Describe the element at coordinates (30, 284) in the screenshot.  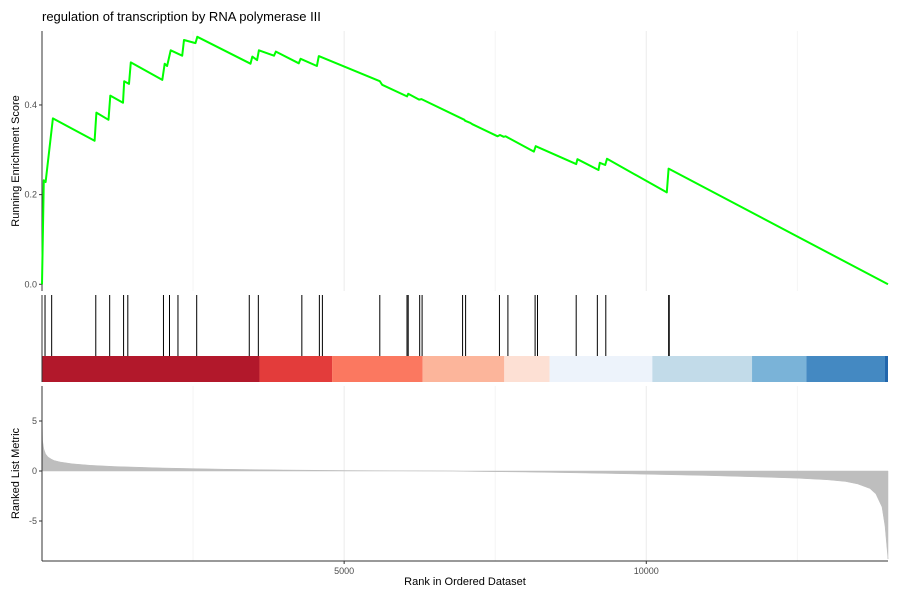
I see `enrichment-y-tick-label: 0.0` at that location.